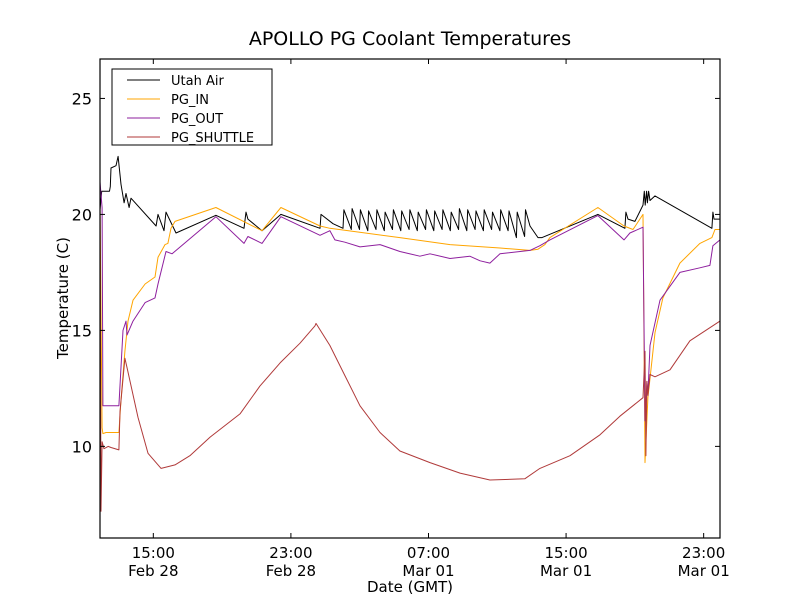 The width and height of the screenshot is (800, 604). What do you see at coordinates (190, 100) in the screenshot?
I see `legend-label: PG_IN` at bounding box center [190, 100].